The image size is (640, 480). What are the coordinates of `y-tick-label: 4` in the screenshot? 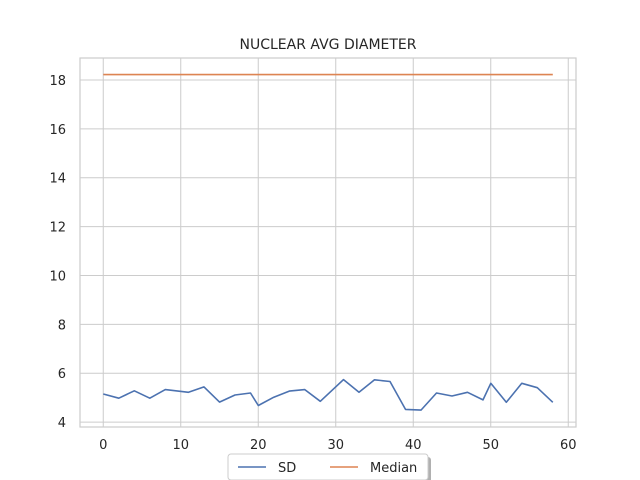 It's located at (62, 423).